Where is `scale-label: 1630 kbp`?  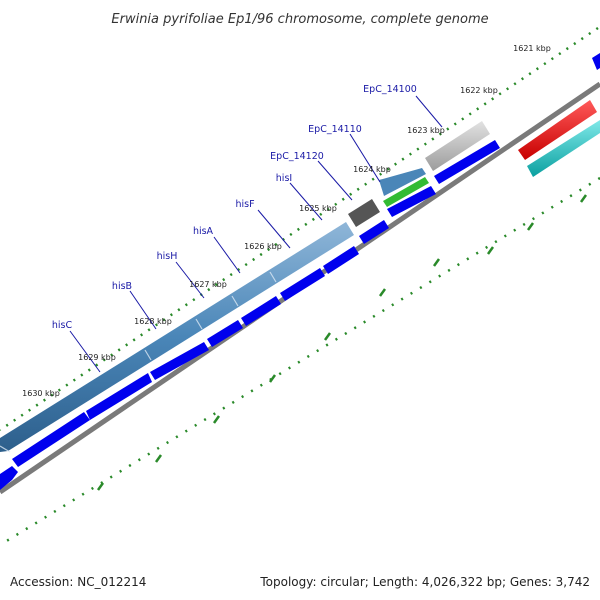
scale-label: 1630 kbp is located at coordinates (41, 393).